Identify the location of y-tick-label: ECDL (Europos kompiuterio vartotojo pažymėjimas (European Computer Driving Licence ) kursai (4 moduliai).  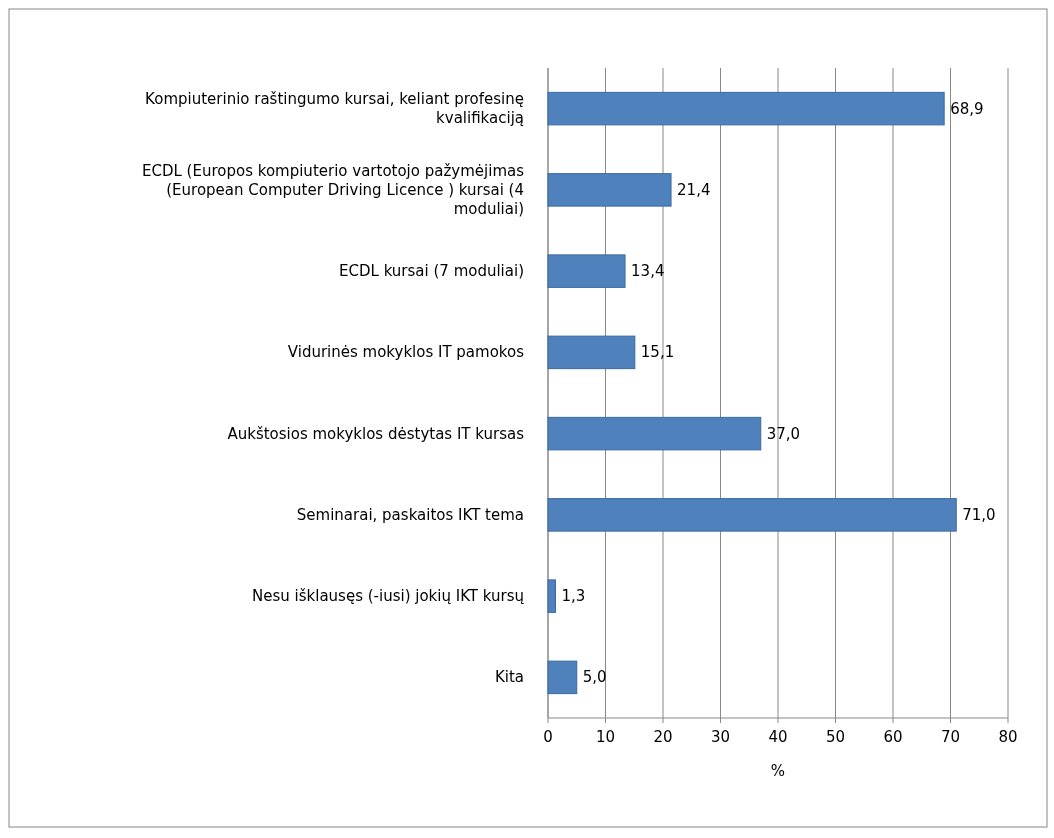
(333, 189).